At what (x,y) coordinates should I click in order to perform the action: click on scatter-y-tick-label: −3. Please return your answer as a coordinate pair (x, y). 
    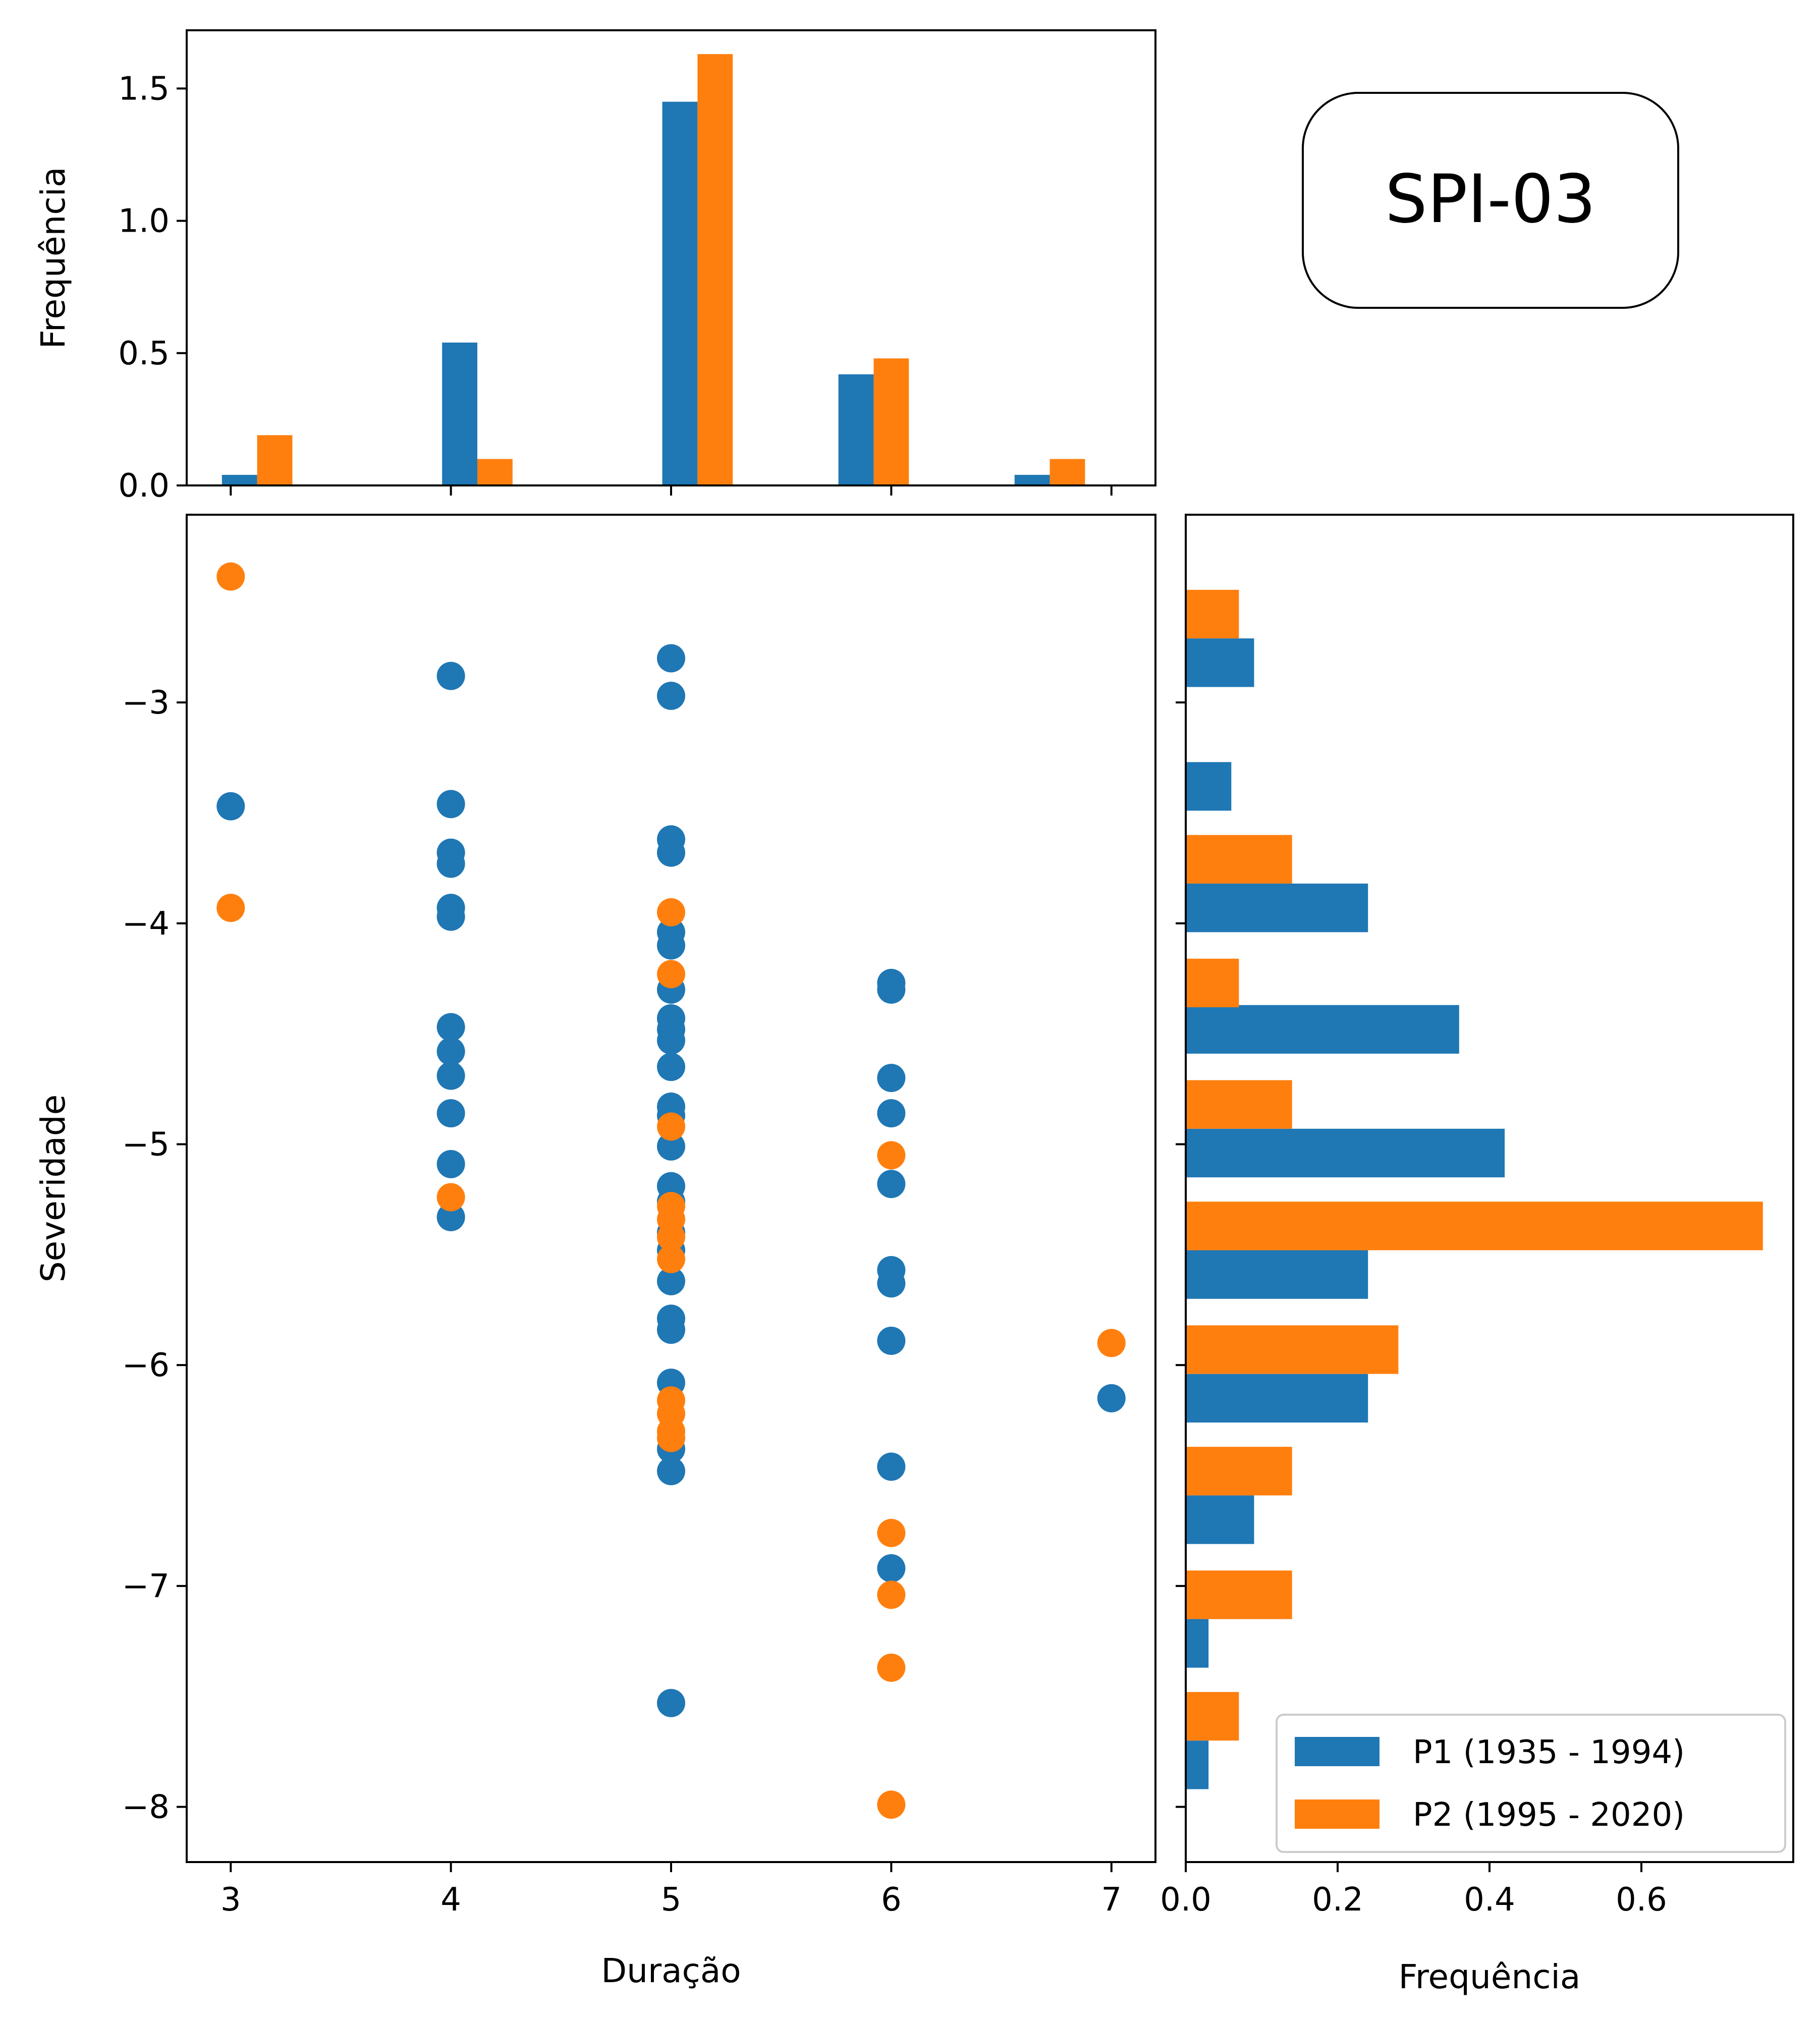
    Looking at the image, I should click on (146, 703).